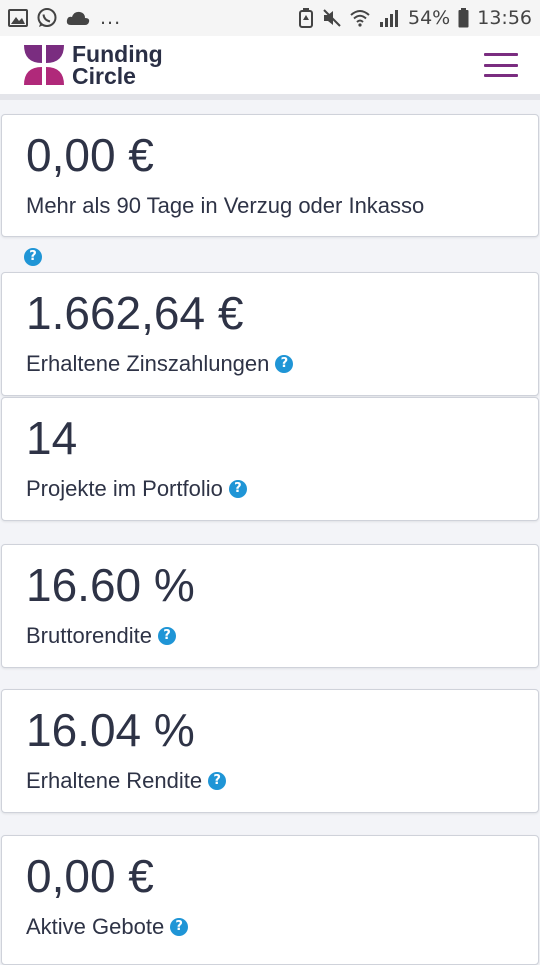 Image resolution: width=540 pixels, height=965 pixels. Describe the element at coordinates (44, 65) in the screenshot. I see `funding-circle-logo-icon` at that location.